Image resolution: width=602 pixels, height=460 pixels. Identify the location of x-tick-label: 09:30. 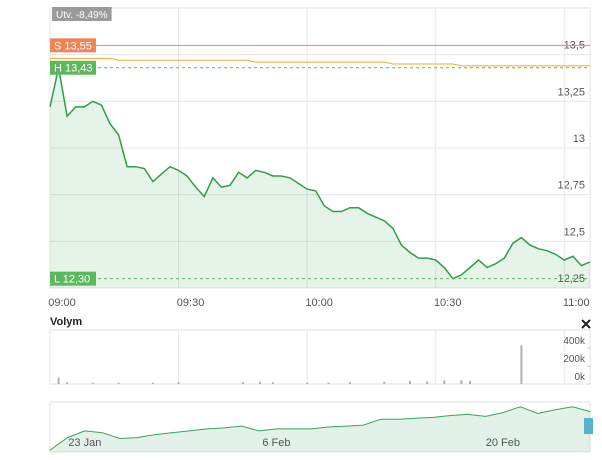
(191, 303).